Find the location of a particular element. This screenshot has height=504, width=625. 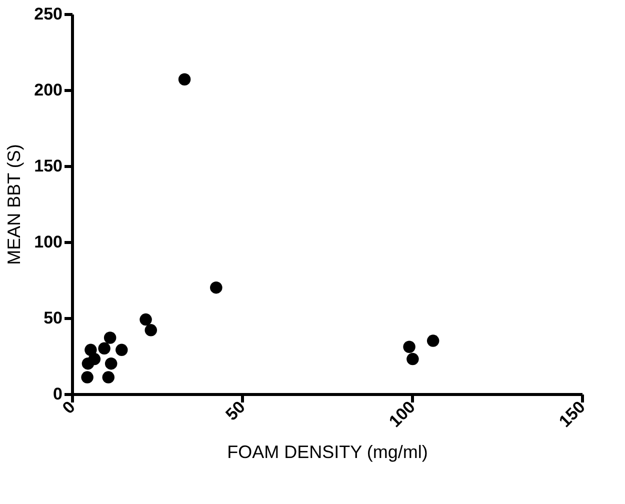

y-tick-label: 250 is located at coordinates (48, 14).